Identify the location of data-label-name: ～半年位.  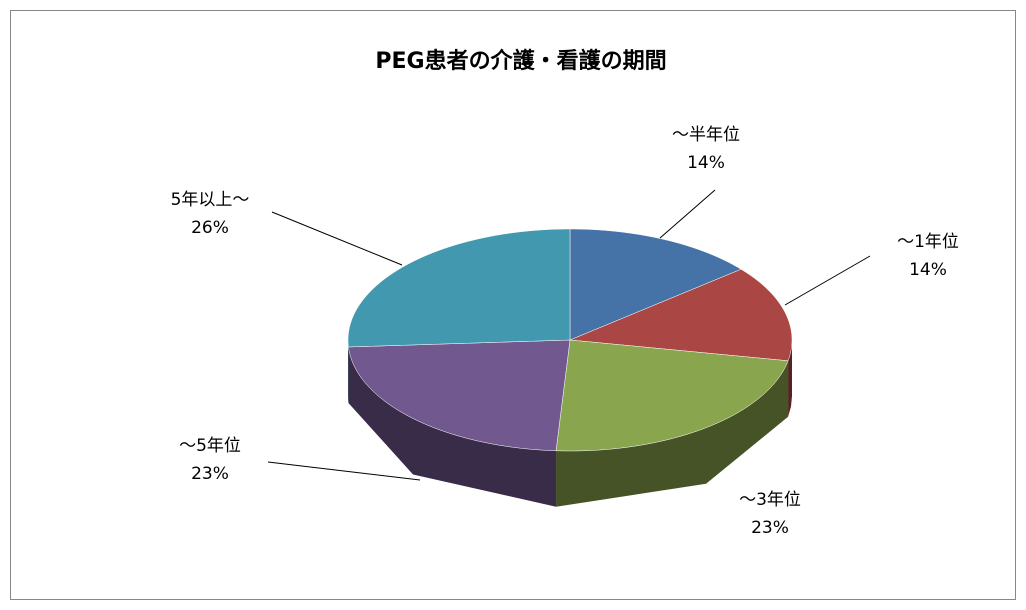
(706, 135).